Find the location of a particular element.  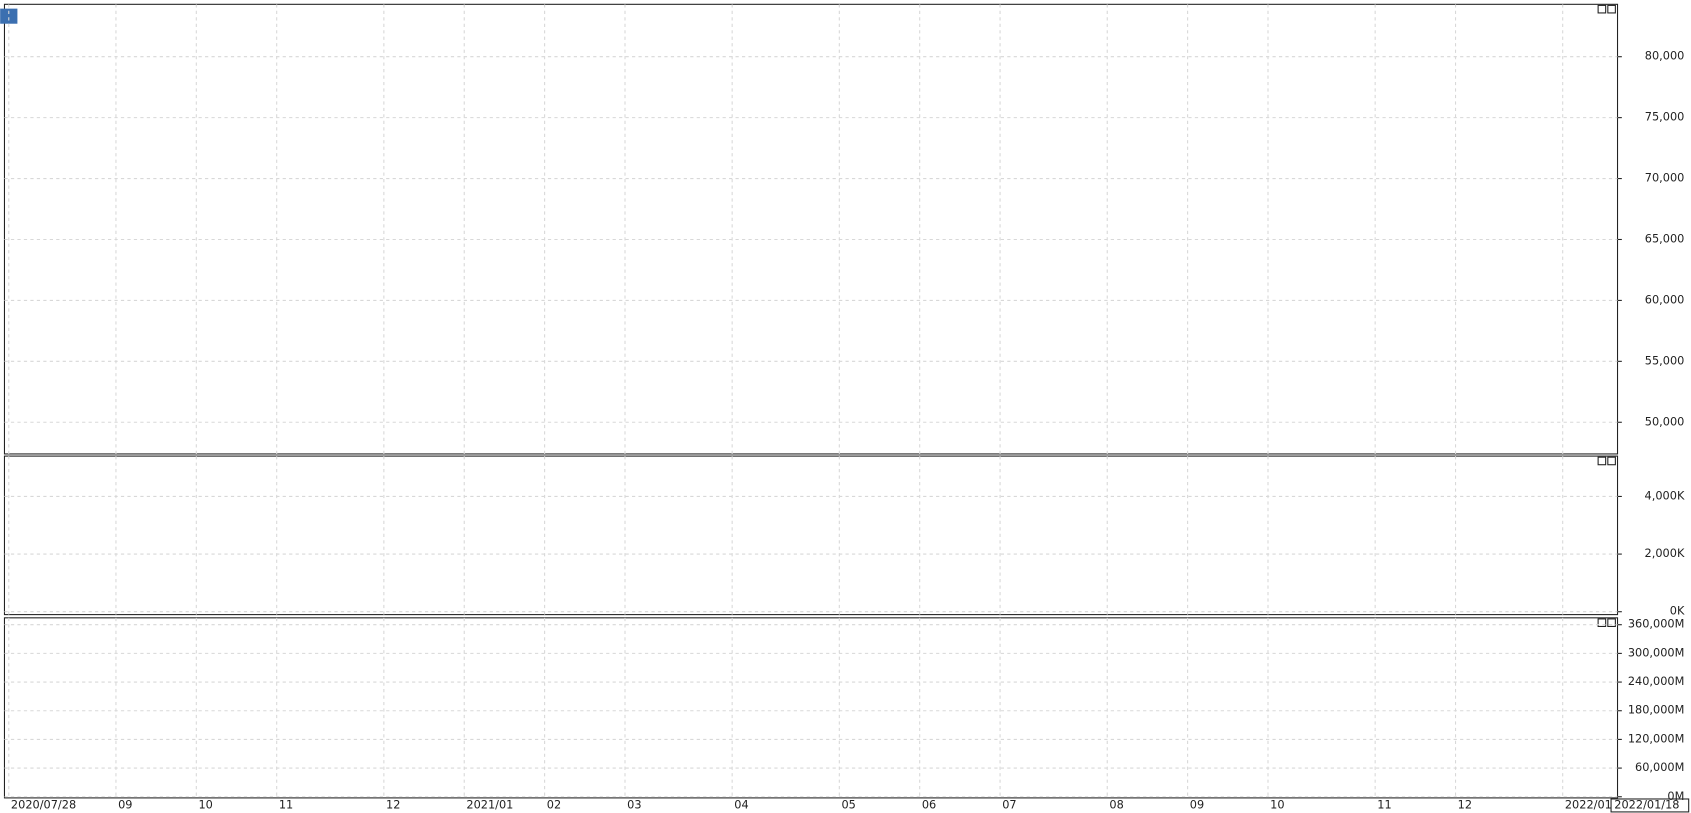

x-tick-label: 08 is located at coordinates (1116, 804).